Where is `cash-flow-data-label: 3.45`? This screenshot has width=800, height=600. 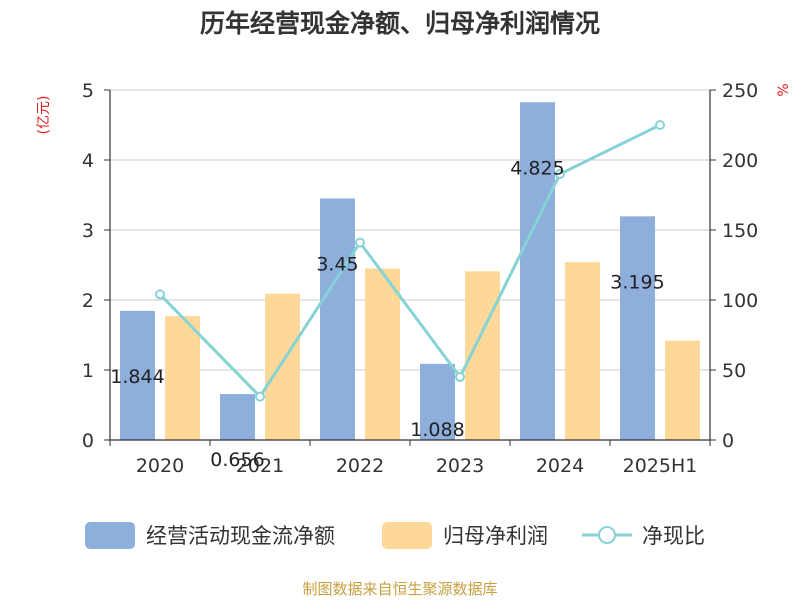
cash-flow-data-label: 3.45 is located at coordinates (337, 265).